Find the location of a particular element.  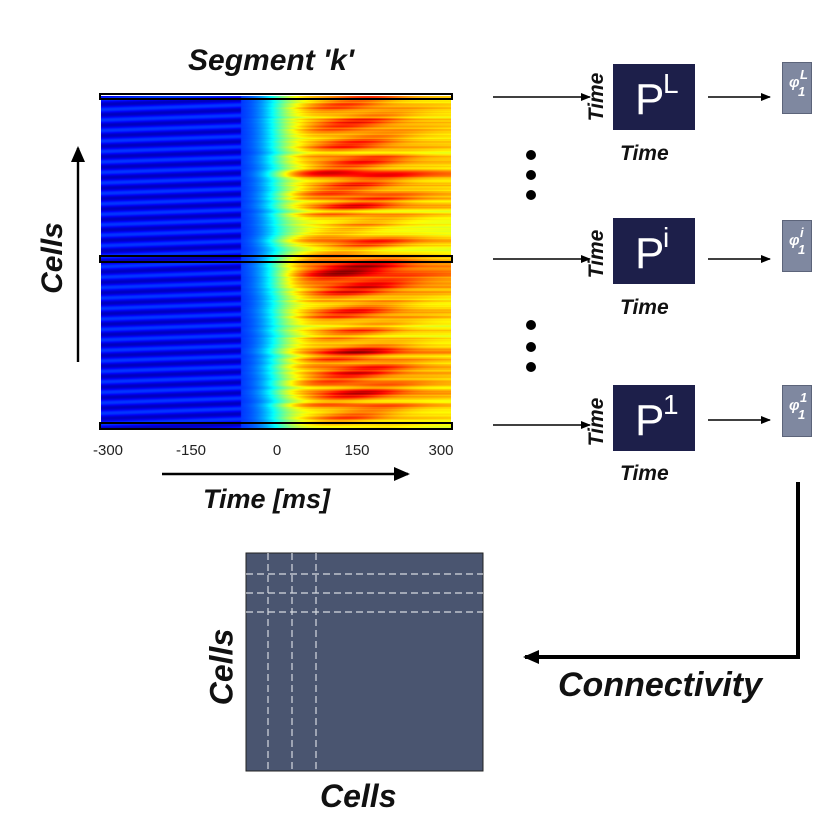

segment-bar-bottom is located at coordinates (276, 426).